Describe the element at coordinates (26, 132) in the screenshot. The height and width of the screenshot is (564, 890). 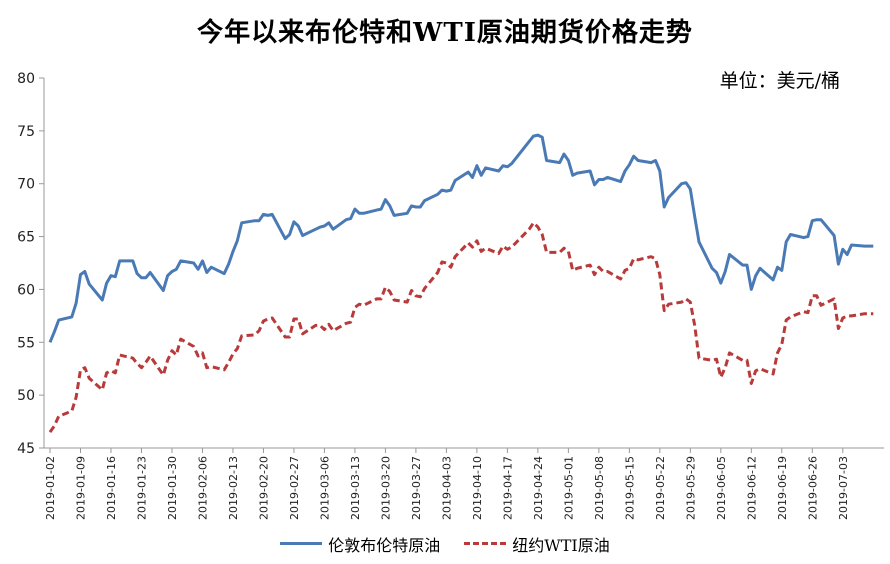
I see `y-tick-label: 75` at that location.